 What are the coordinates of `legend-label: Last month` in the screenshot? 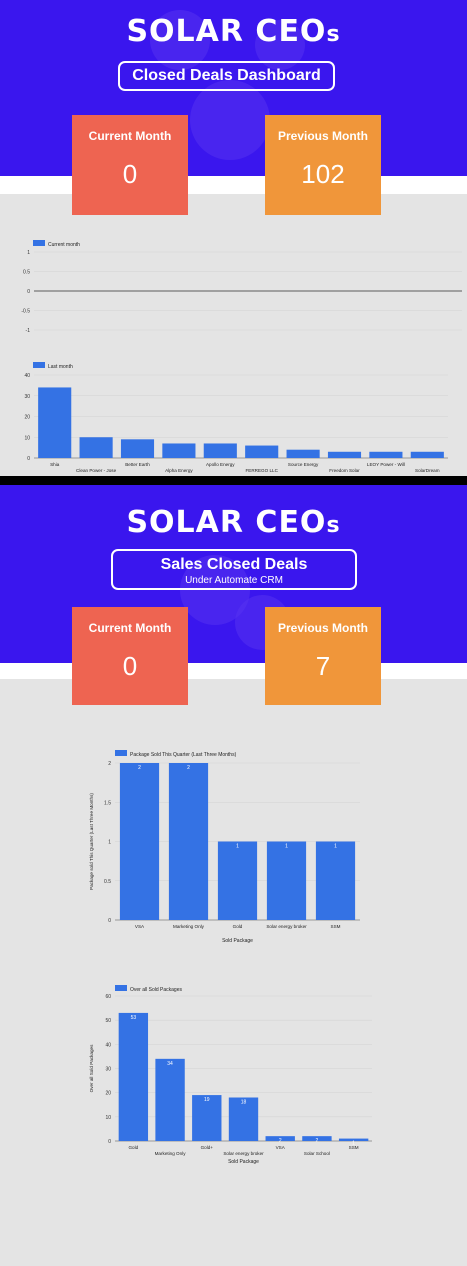 It's located at (60, 367).